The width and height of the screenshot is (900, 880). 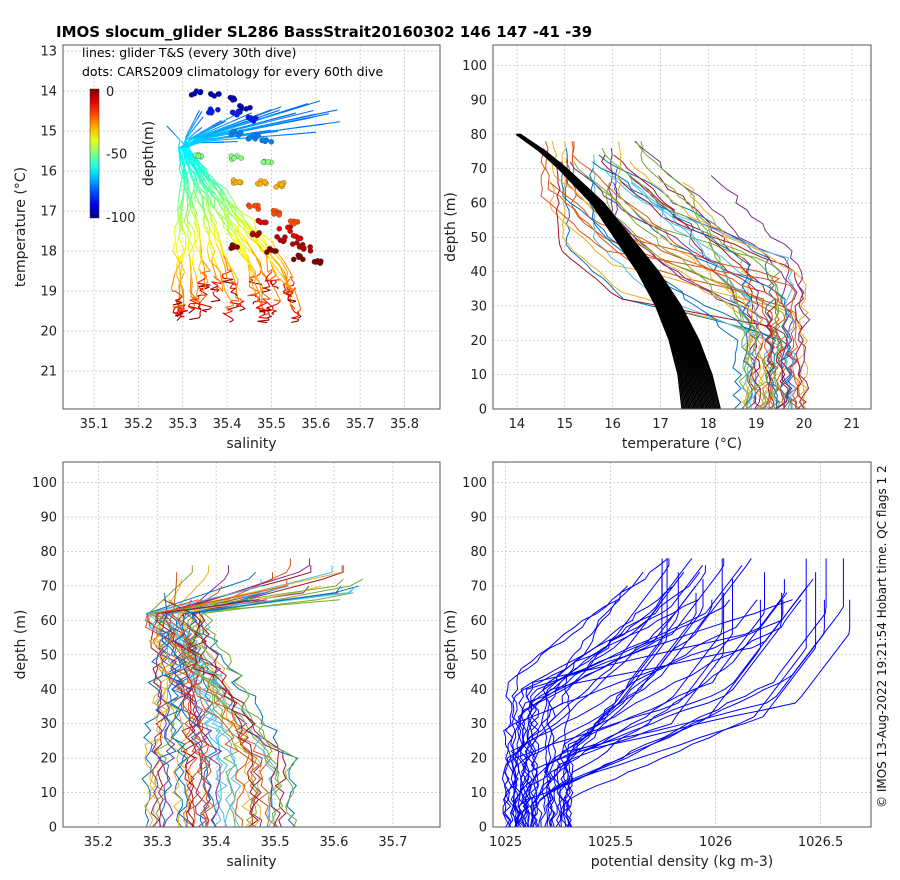 What do you see at coordinates (483, 410) in the screenshot?
I see `y-tick-label: 0` at bounding box center [483, 410].